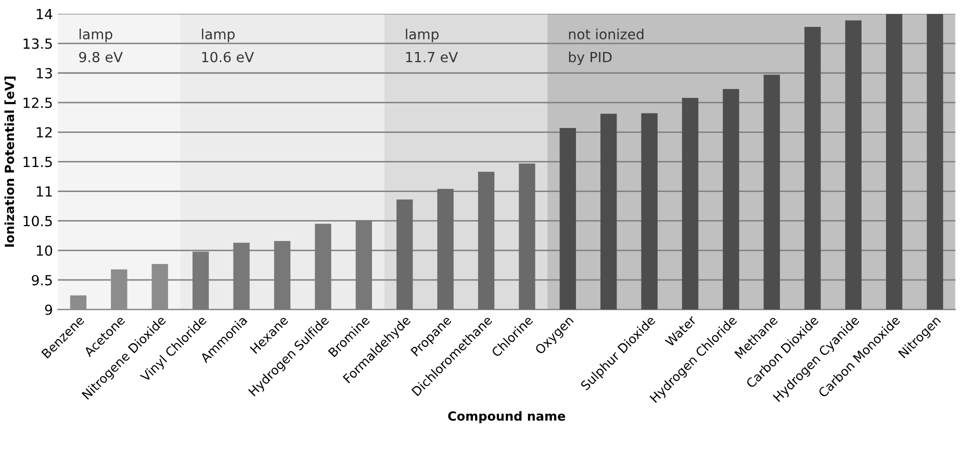 The width and height of the screenshot is (965, 462). What do you see at coordinates (228, 45) in the screenshot?
I see `band-label: lamp 10.6 eV` at bounding box center [228, 45].